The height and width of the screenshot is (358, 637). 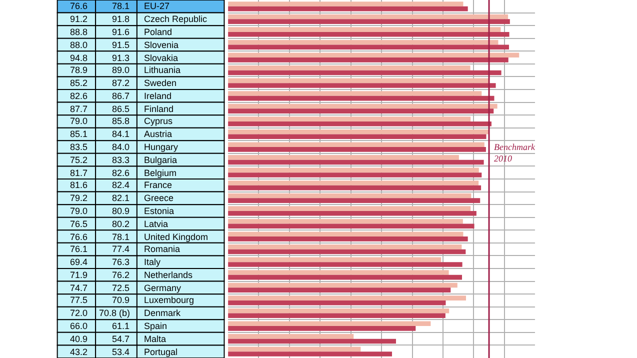 What do you see at coordinates (79, 185) in the screenshot?
I see `data-label: 81.6` at bounding box center [79, 185].